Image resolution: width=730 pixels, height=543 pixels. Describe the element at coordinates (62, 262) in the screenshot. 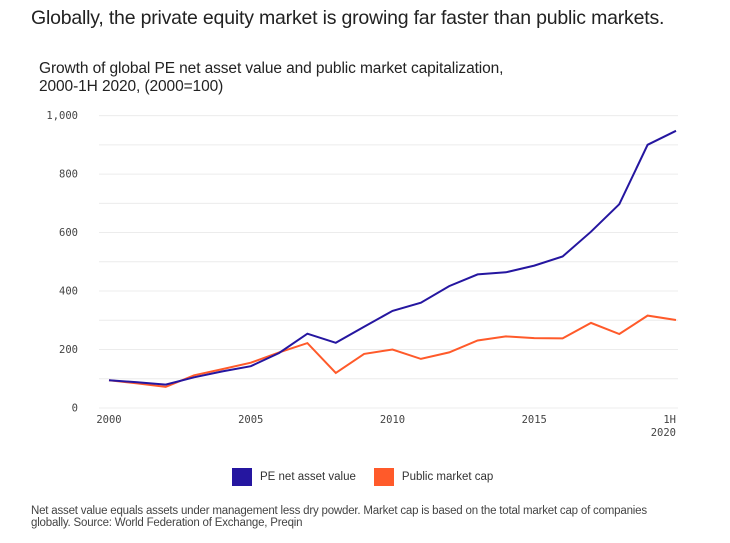

I see `y-axis-tick-labels: 0 200 400 600 800 1,000` at that location.